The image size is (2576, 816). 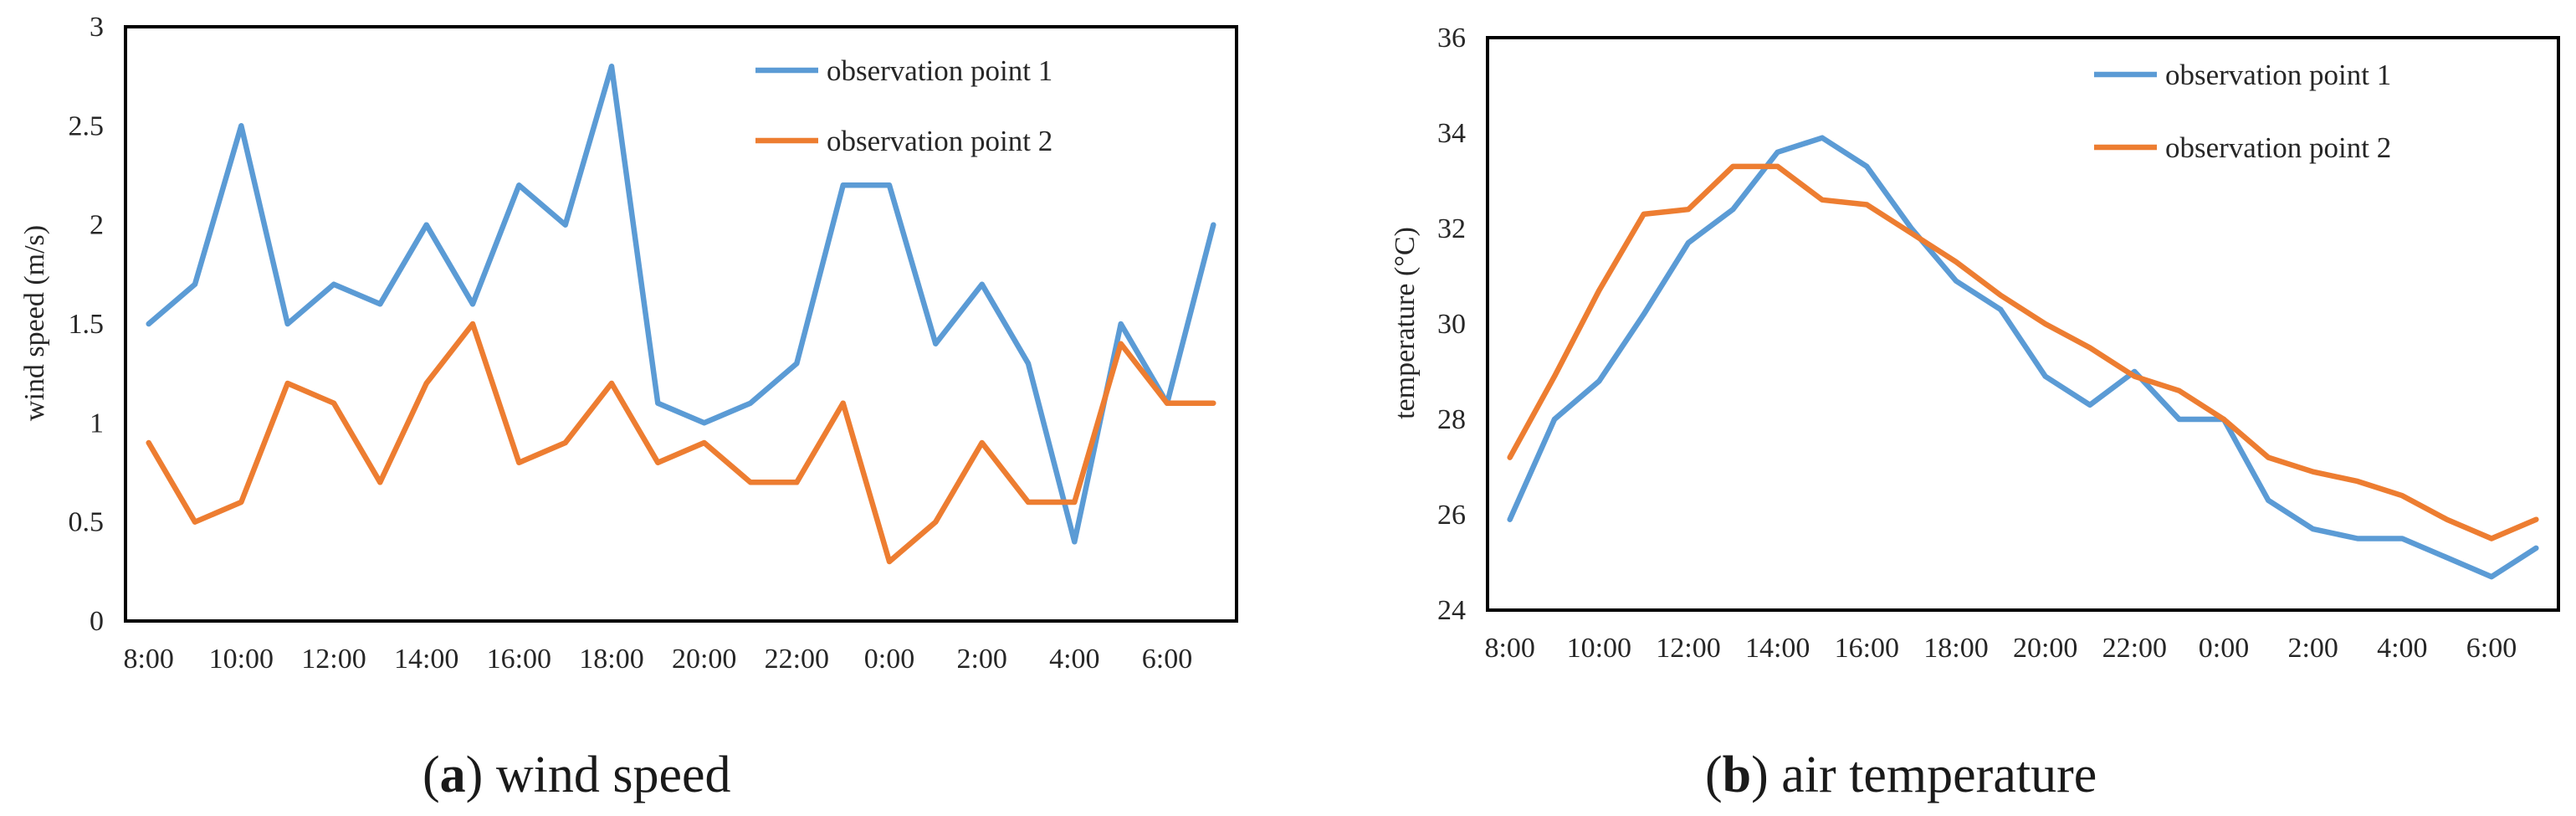 I want to click on y-axis-title: temperature (°C), so click(x=1406, y=323).